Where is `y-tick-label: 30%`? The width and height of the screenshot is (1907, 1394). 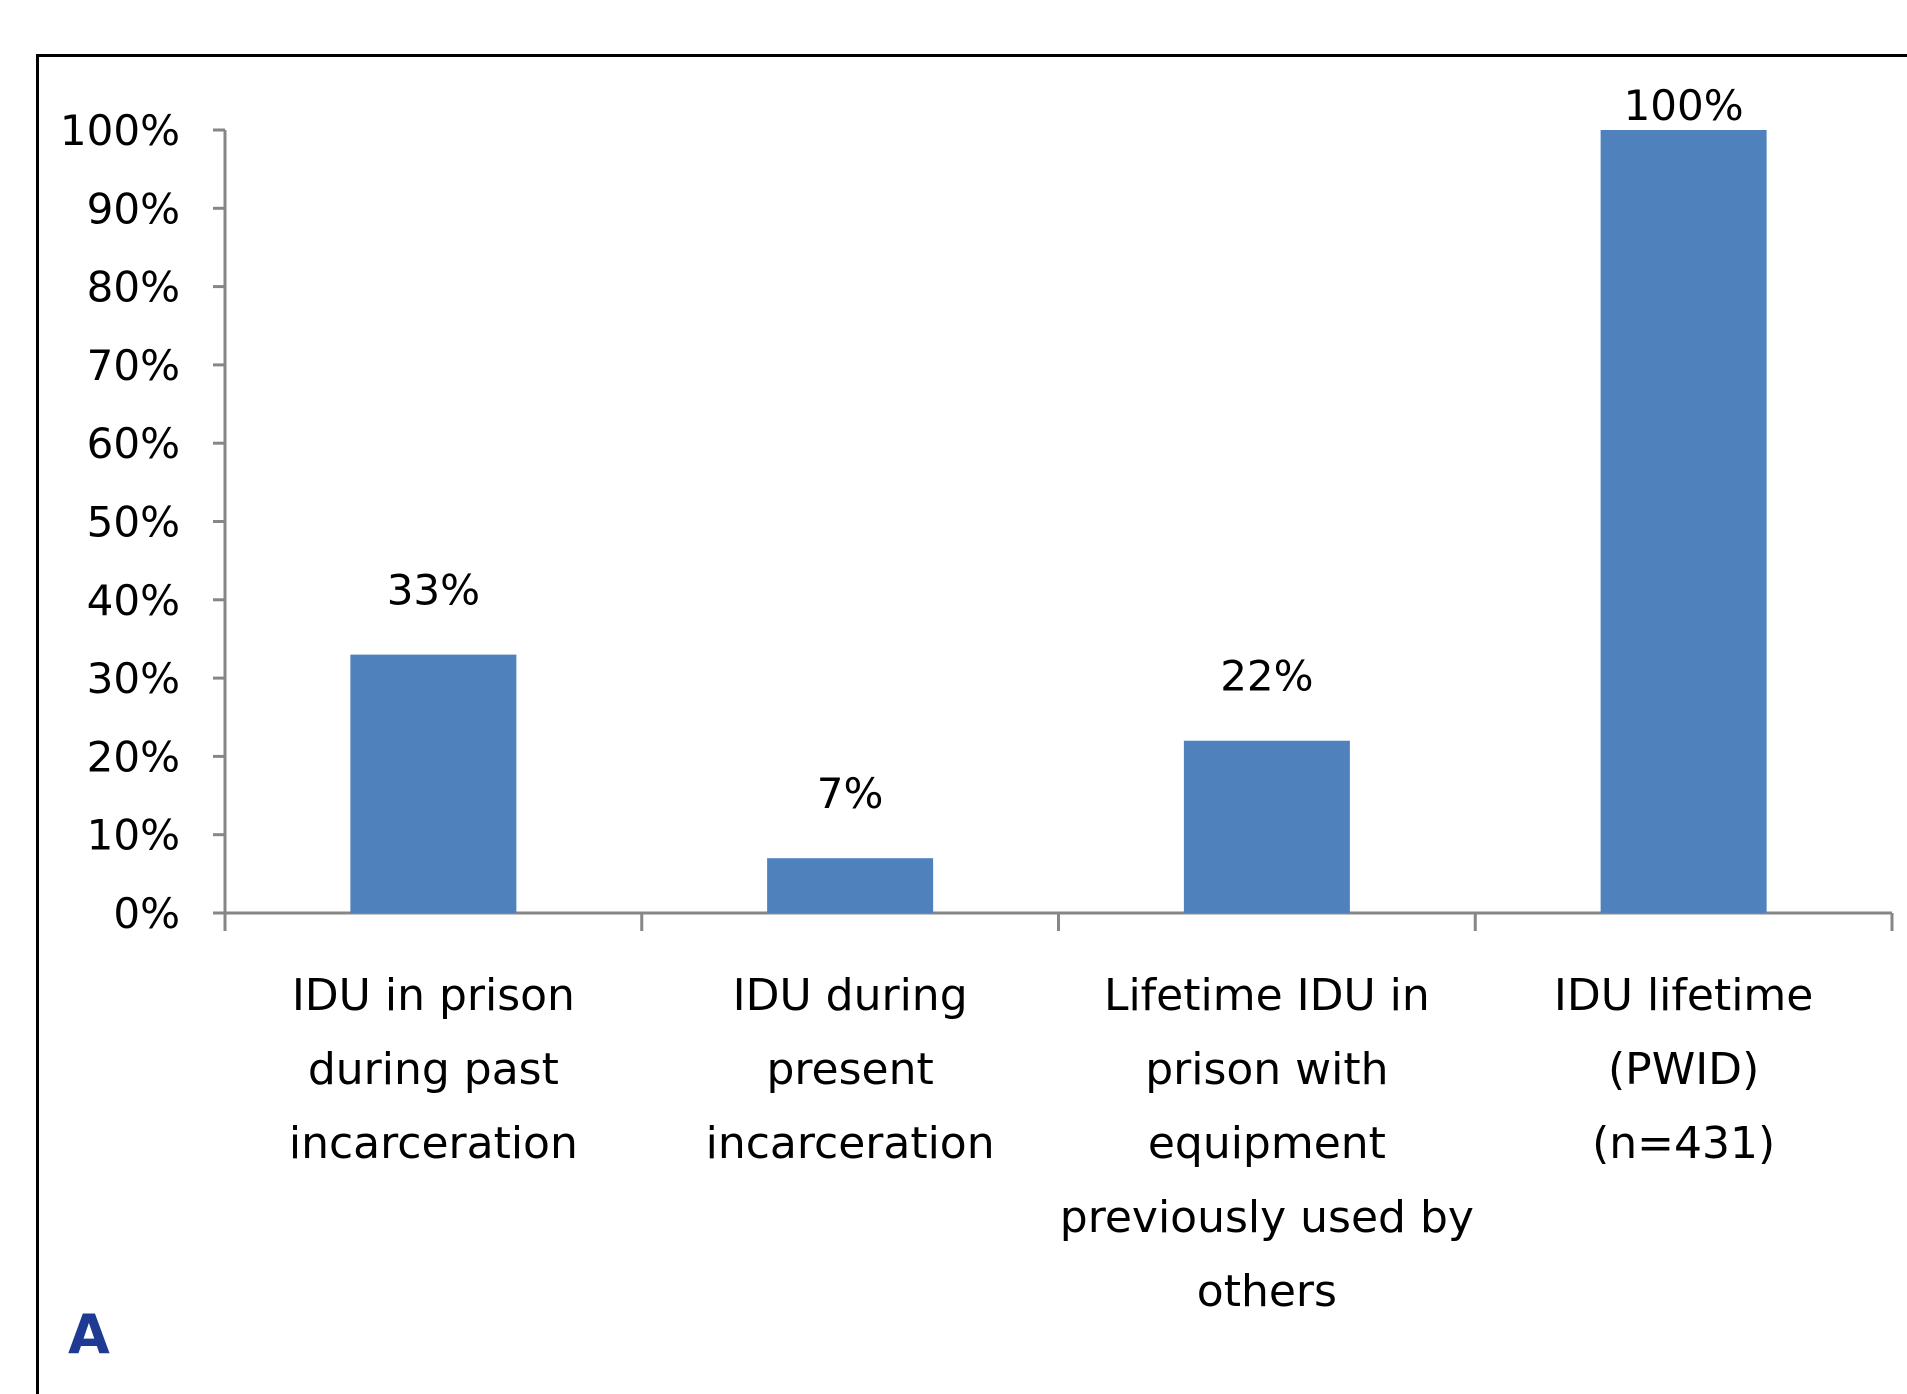
y-tick-label: 30% is located at coordinates (133, 678).